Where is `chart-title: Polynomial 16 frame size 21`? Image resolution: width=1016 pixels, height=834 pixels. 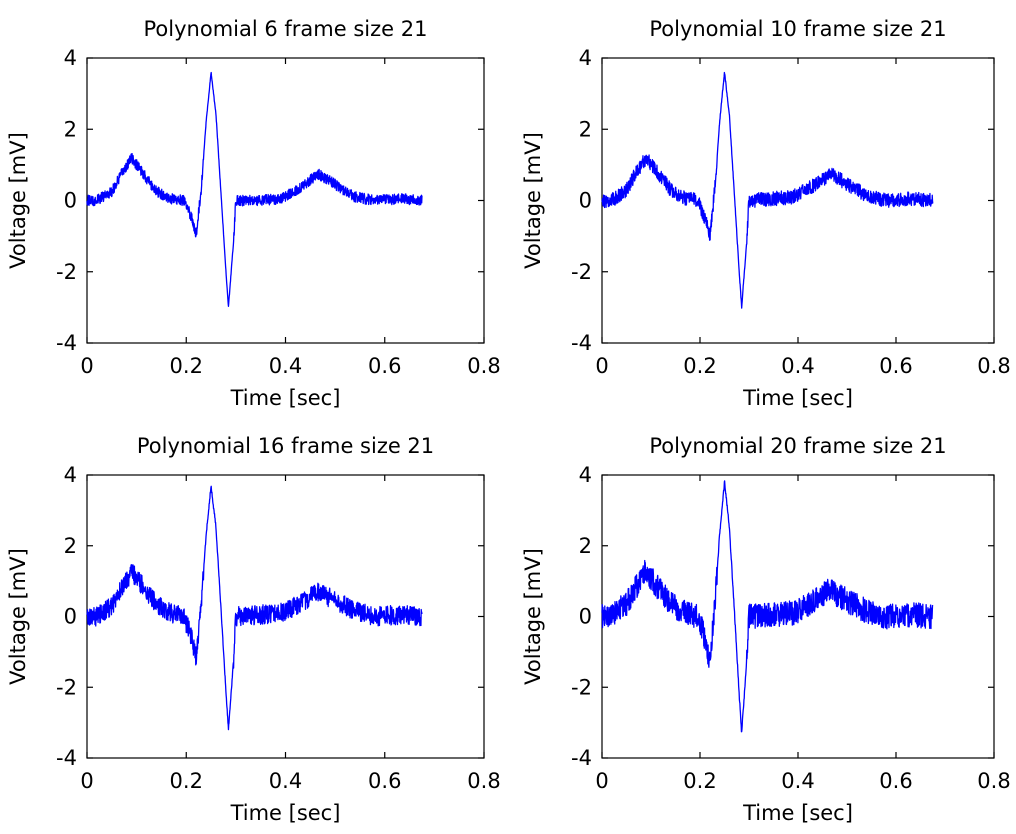 chart-title: Polynomial 16 frame size 21 is located at coordinates (285, 446).